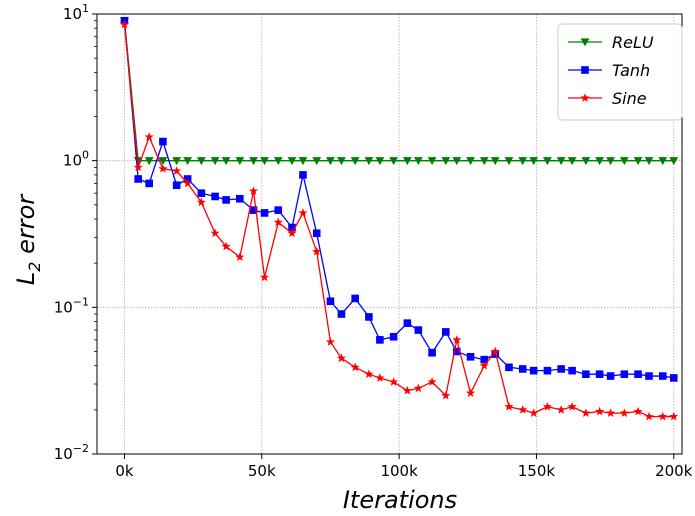 This screenshot has width=695, height=516. What do you see at coordinates (26, 227) in the screenshot?
I see `y-axis-label-rest: error` at bounding box center [26, 227].